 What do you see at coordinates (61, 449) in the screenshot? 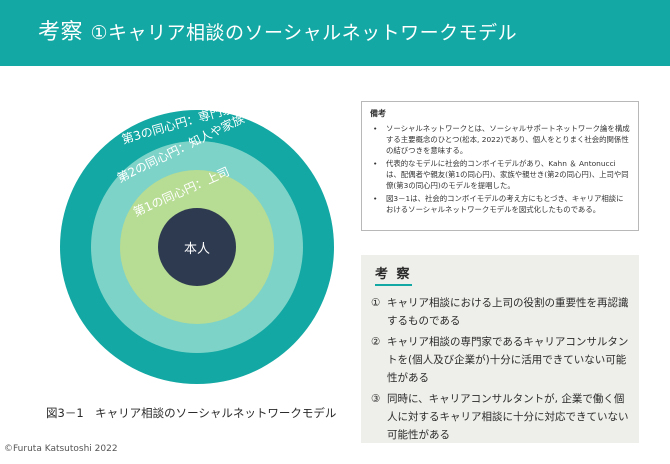
I see `copyright-notice: ©Furuta Katsutoshi 2022` at bounding box center [61, 449].